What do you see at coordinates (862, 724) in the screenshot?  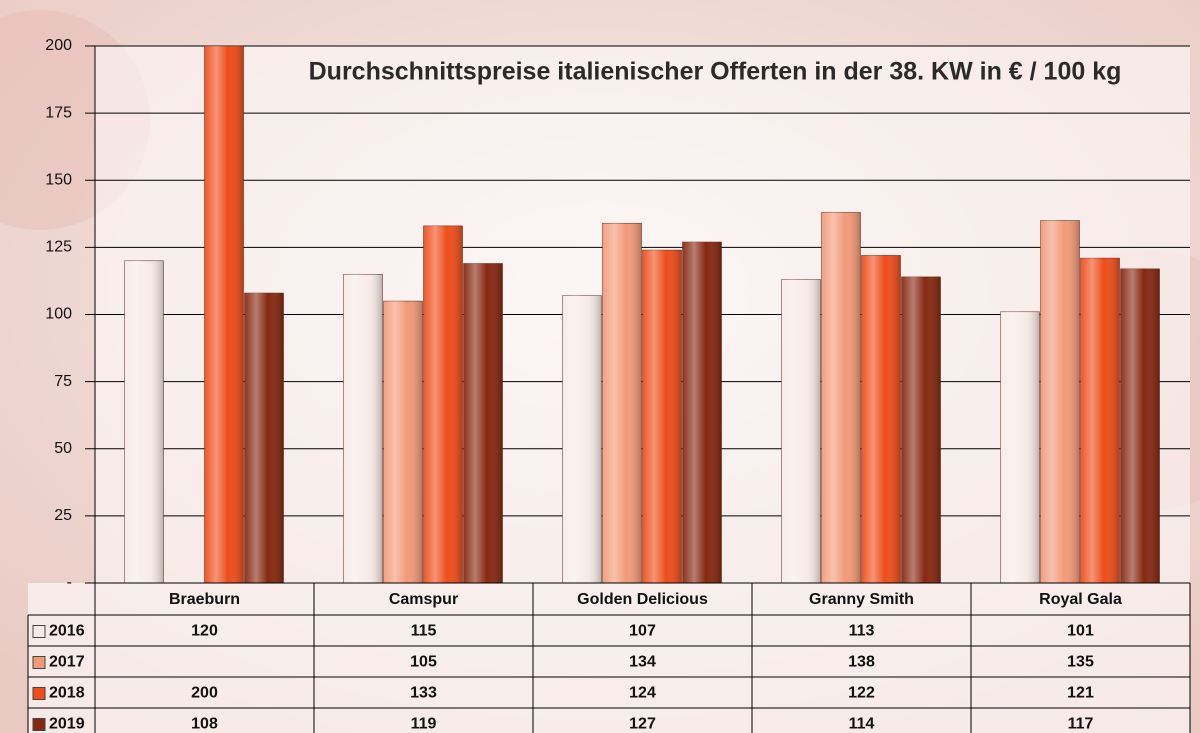 I see `table-value: 114` at bounding box center [862, 724].